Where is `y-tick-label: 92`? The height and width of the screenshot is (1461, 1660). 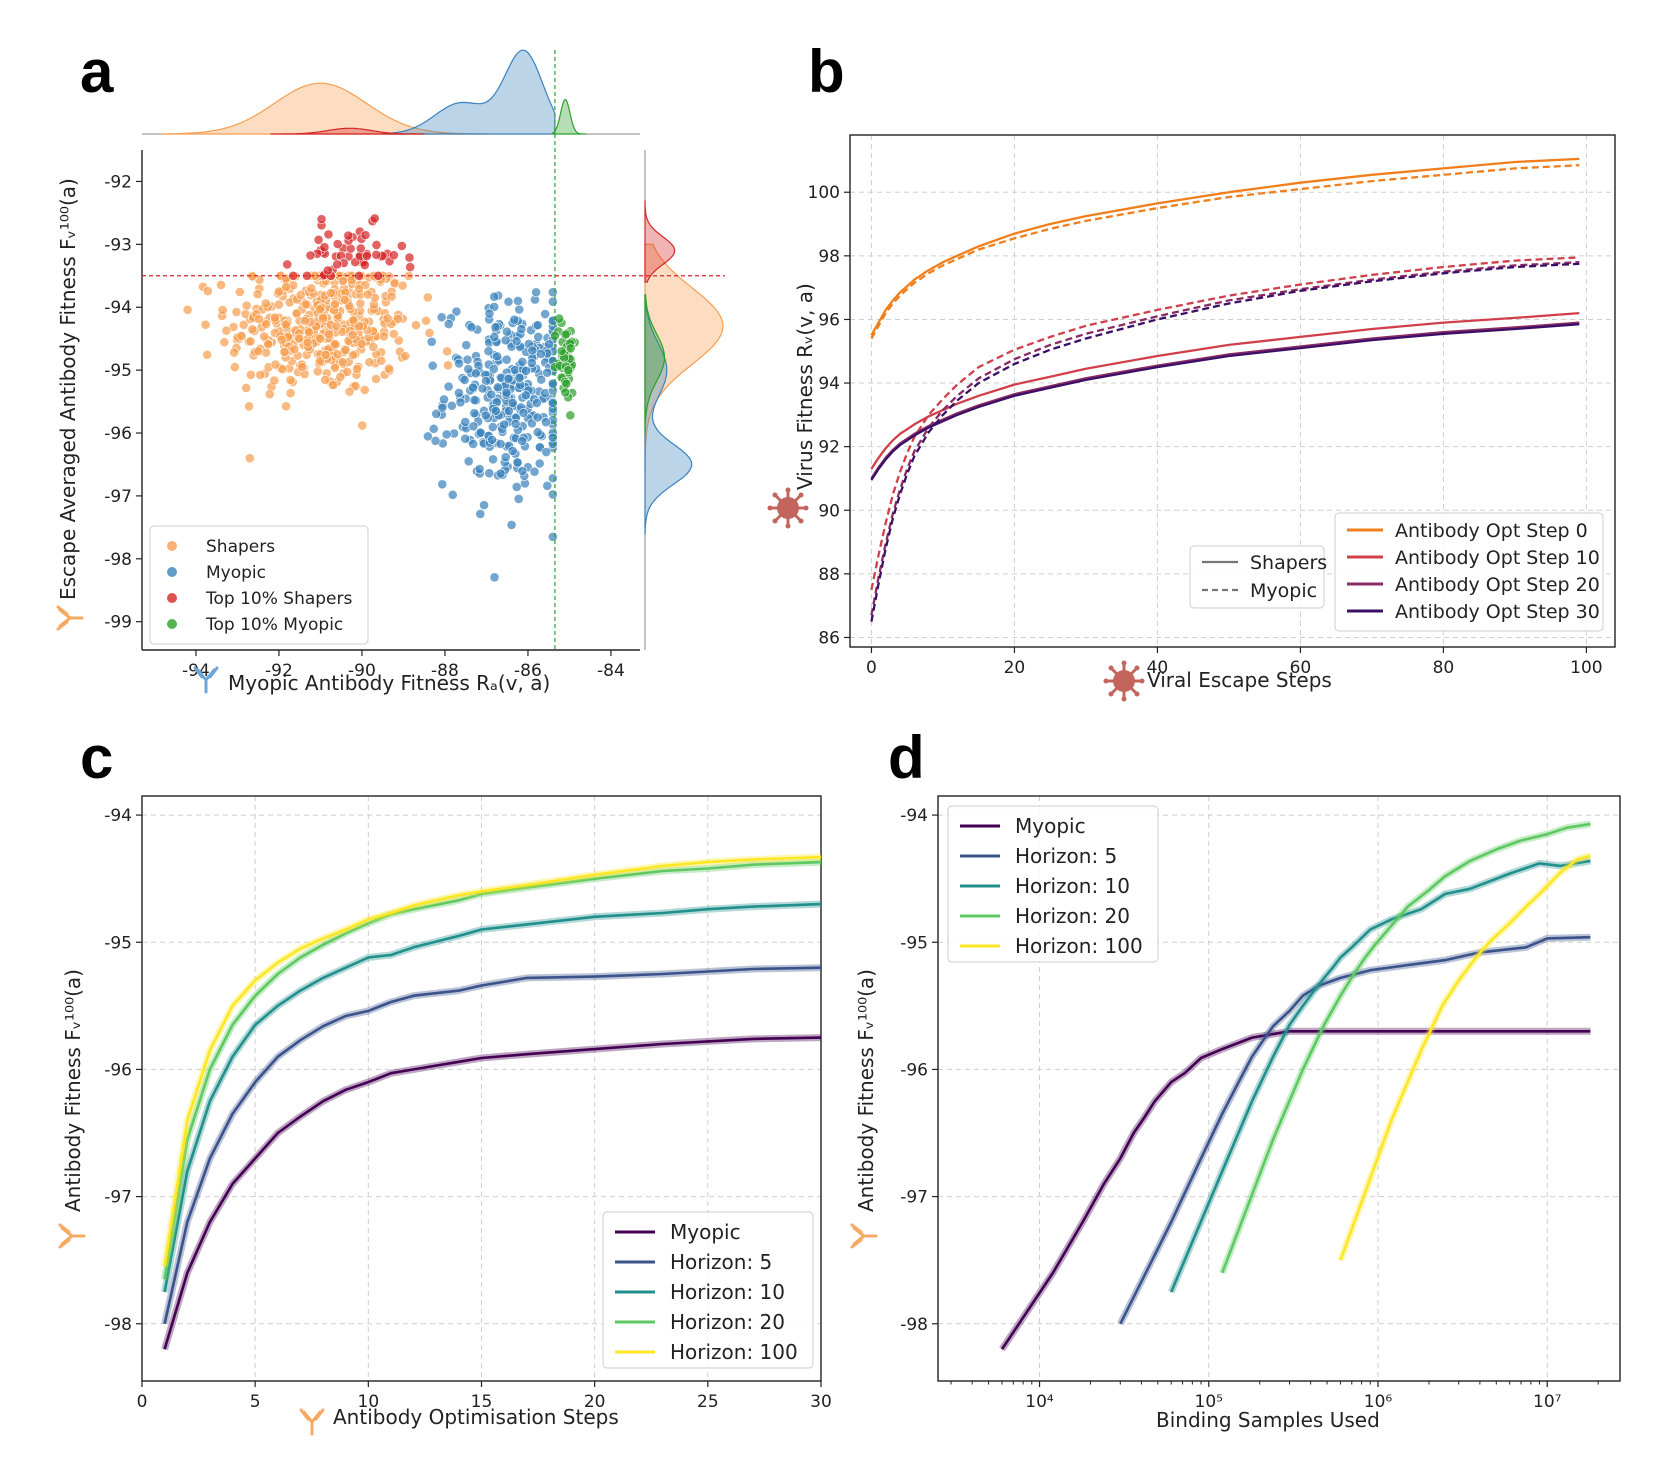
y-tick-label: 92 is located at coordinates (829, 448).